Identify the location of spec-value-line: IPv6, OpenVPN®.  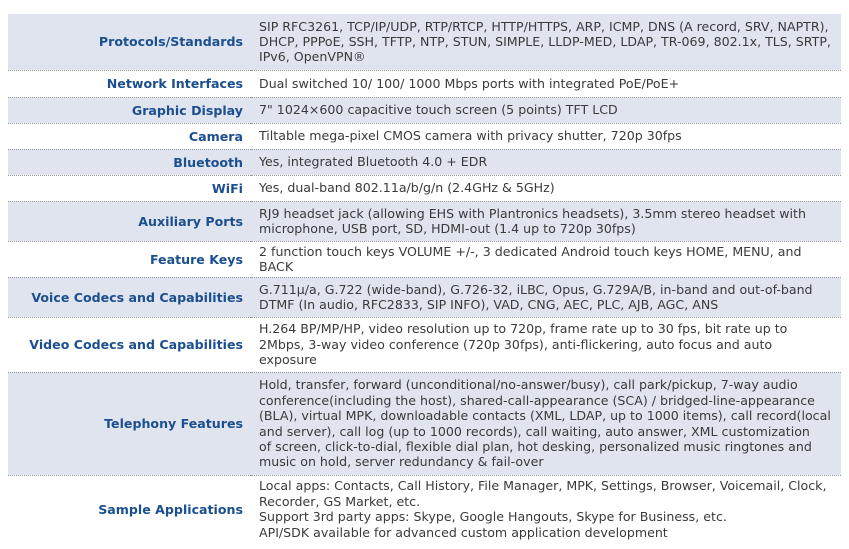
(312, 57).